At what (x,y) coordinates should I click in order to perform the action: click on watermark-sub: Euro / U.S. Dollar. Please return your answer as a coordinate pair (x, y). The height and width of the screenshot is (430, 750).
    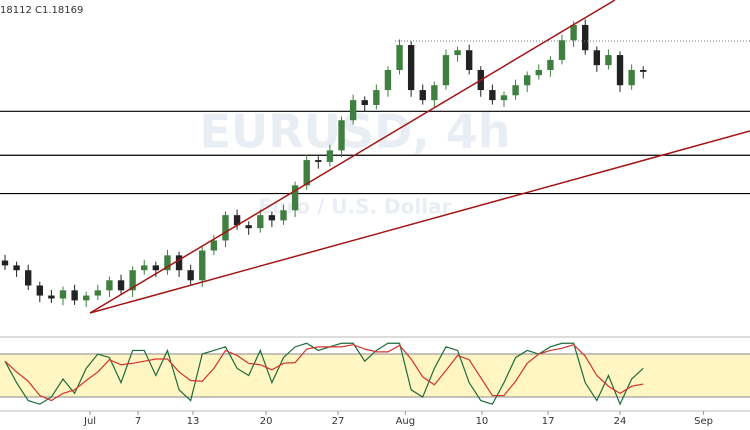
    Looking at the image, I should click on (355, 207).